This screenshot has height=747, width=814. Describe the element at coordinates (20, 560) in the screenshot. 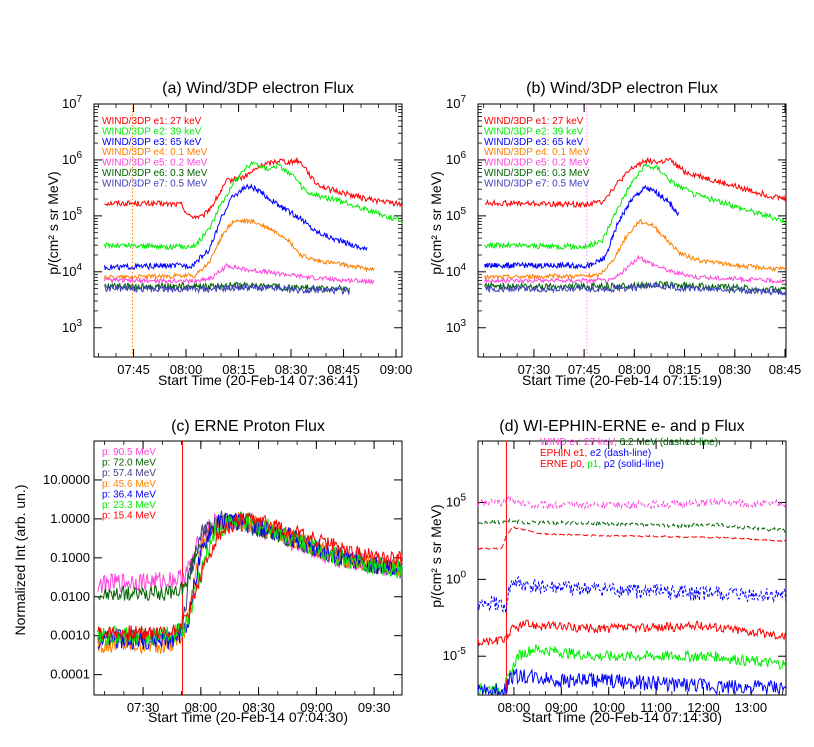

I see `panel-c-ylabel: Normalized Int (arb. un.)` at that location.